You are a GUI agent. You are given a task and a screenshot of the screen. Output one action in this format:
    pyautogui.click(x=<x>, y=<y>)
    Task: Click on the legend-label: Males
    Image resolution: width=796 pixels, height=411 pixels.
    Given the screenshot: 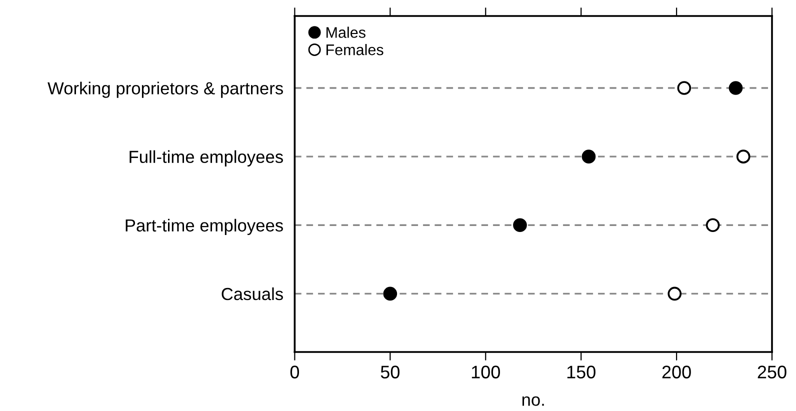 What is the action you would take?
    pyautogui.click(x=346, y=32)
    